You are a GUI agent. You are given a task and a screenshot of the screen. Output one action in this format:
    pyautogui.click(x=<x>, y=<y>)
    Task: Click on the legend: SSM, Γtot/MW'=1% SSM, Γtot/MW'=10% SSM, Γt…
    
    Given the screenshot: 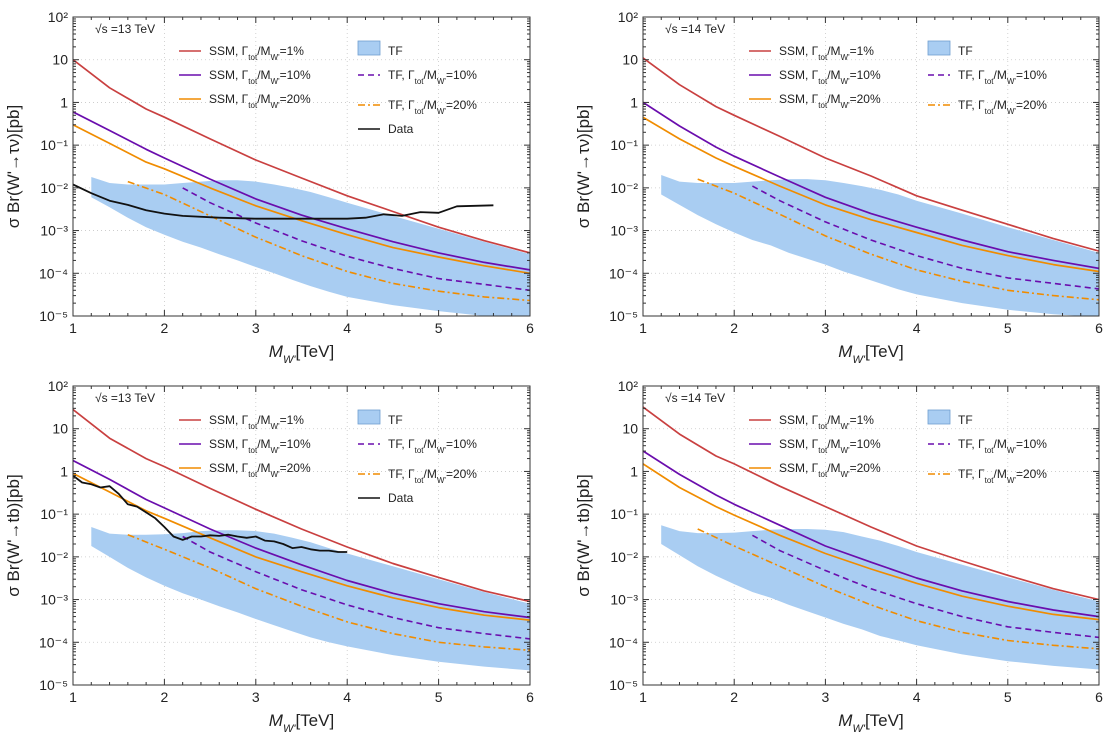 What is the action you would take?
    pyautogui.click(x=328, y=88)
    